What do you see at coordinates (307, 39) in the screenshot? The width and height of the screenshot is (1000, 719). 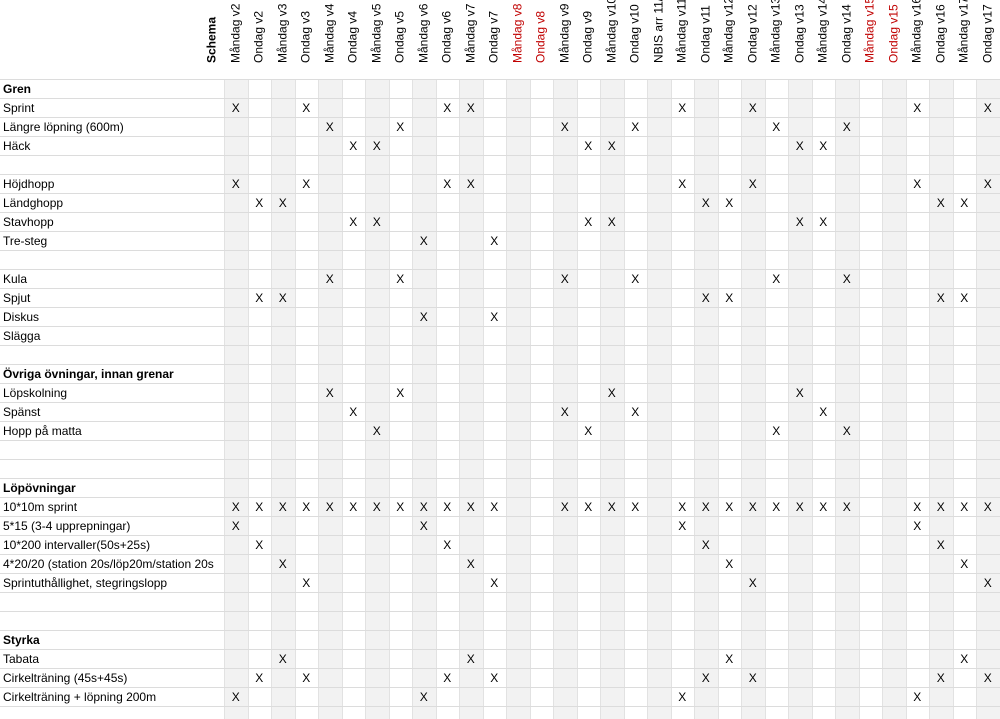 I see `column-header: Ondag v3` at bounding box center [307, 39].